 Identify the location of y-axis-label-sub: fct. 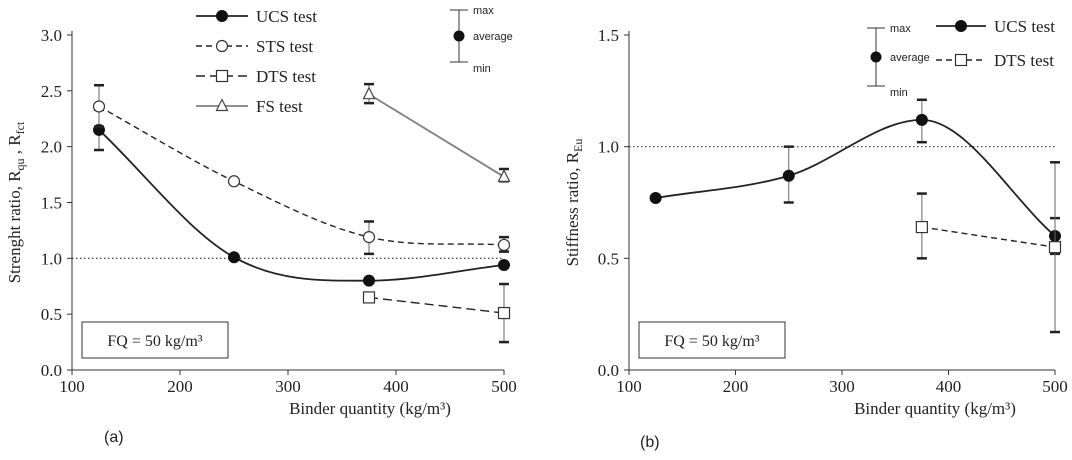
(20, 127).